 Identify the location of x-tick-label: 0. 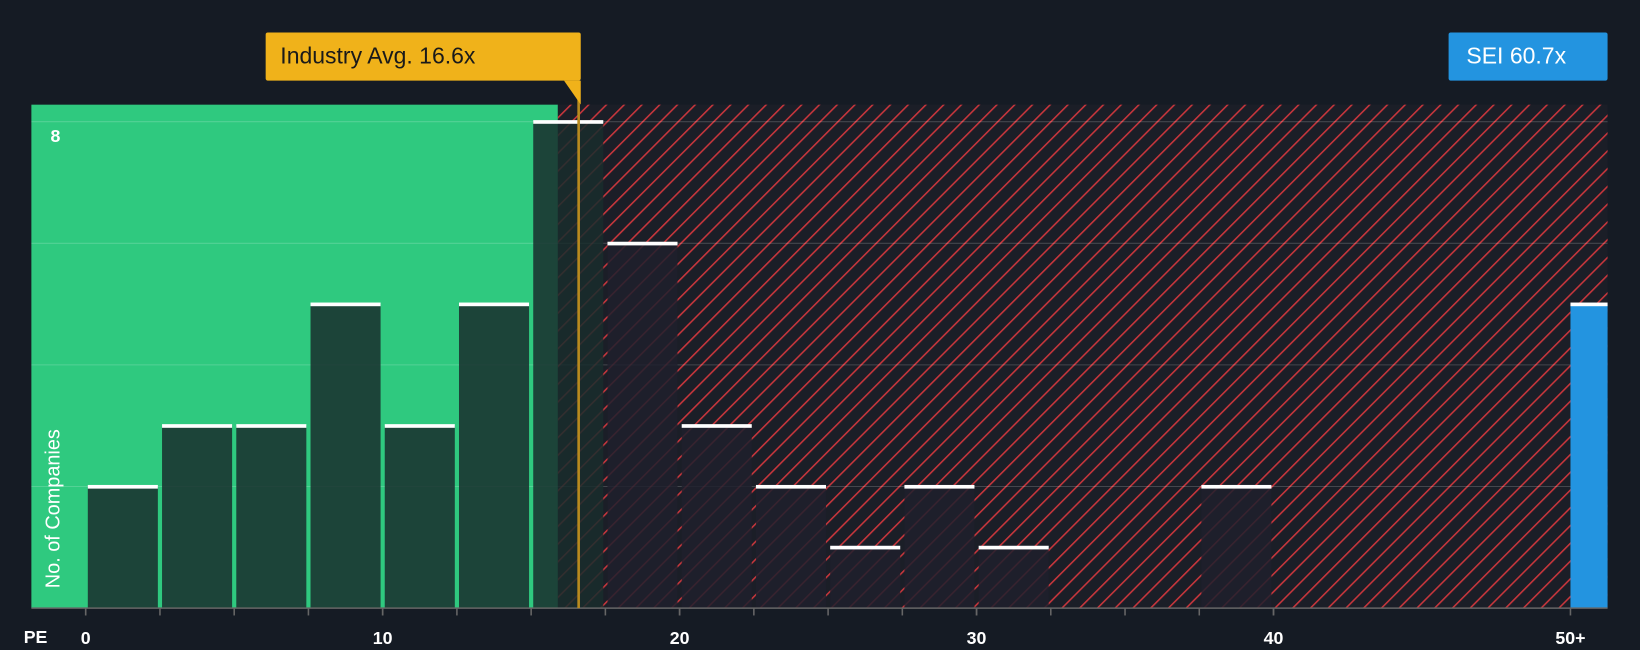
(86, 638).